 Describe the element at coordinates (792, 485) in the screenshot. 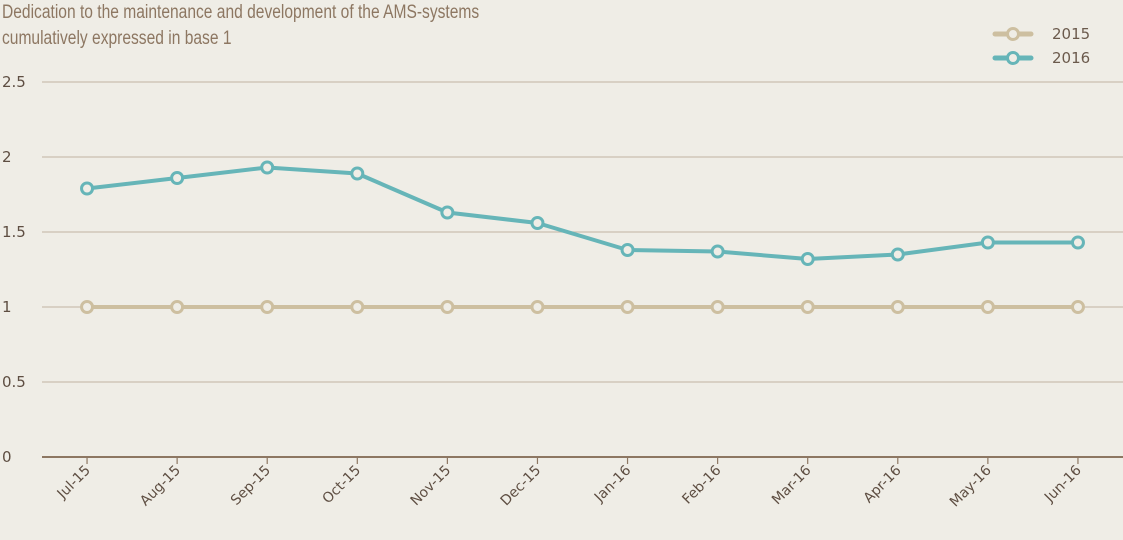

I see `x-tick-label: Mar-16` at that location.